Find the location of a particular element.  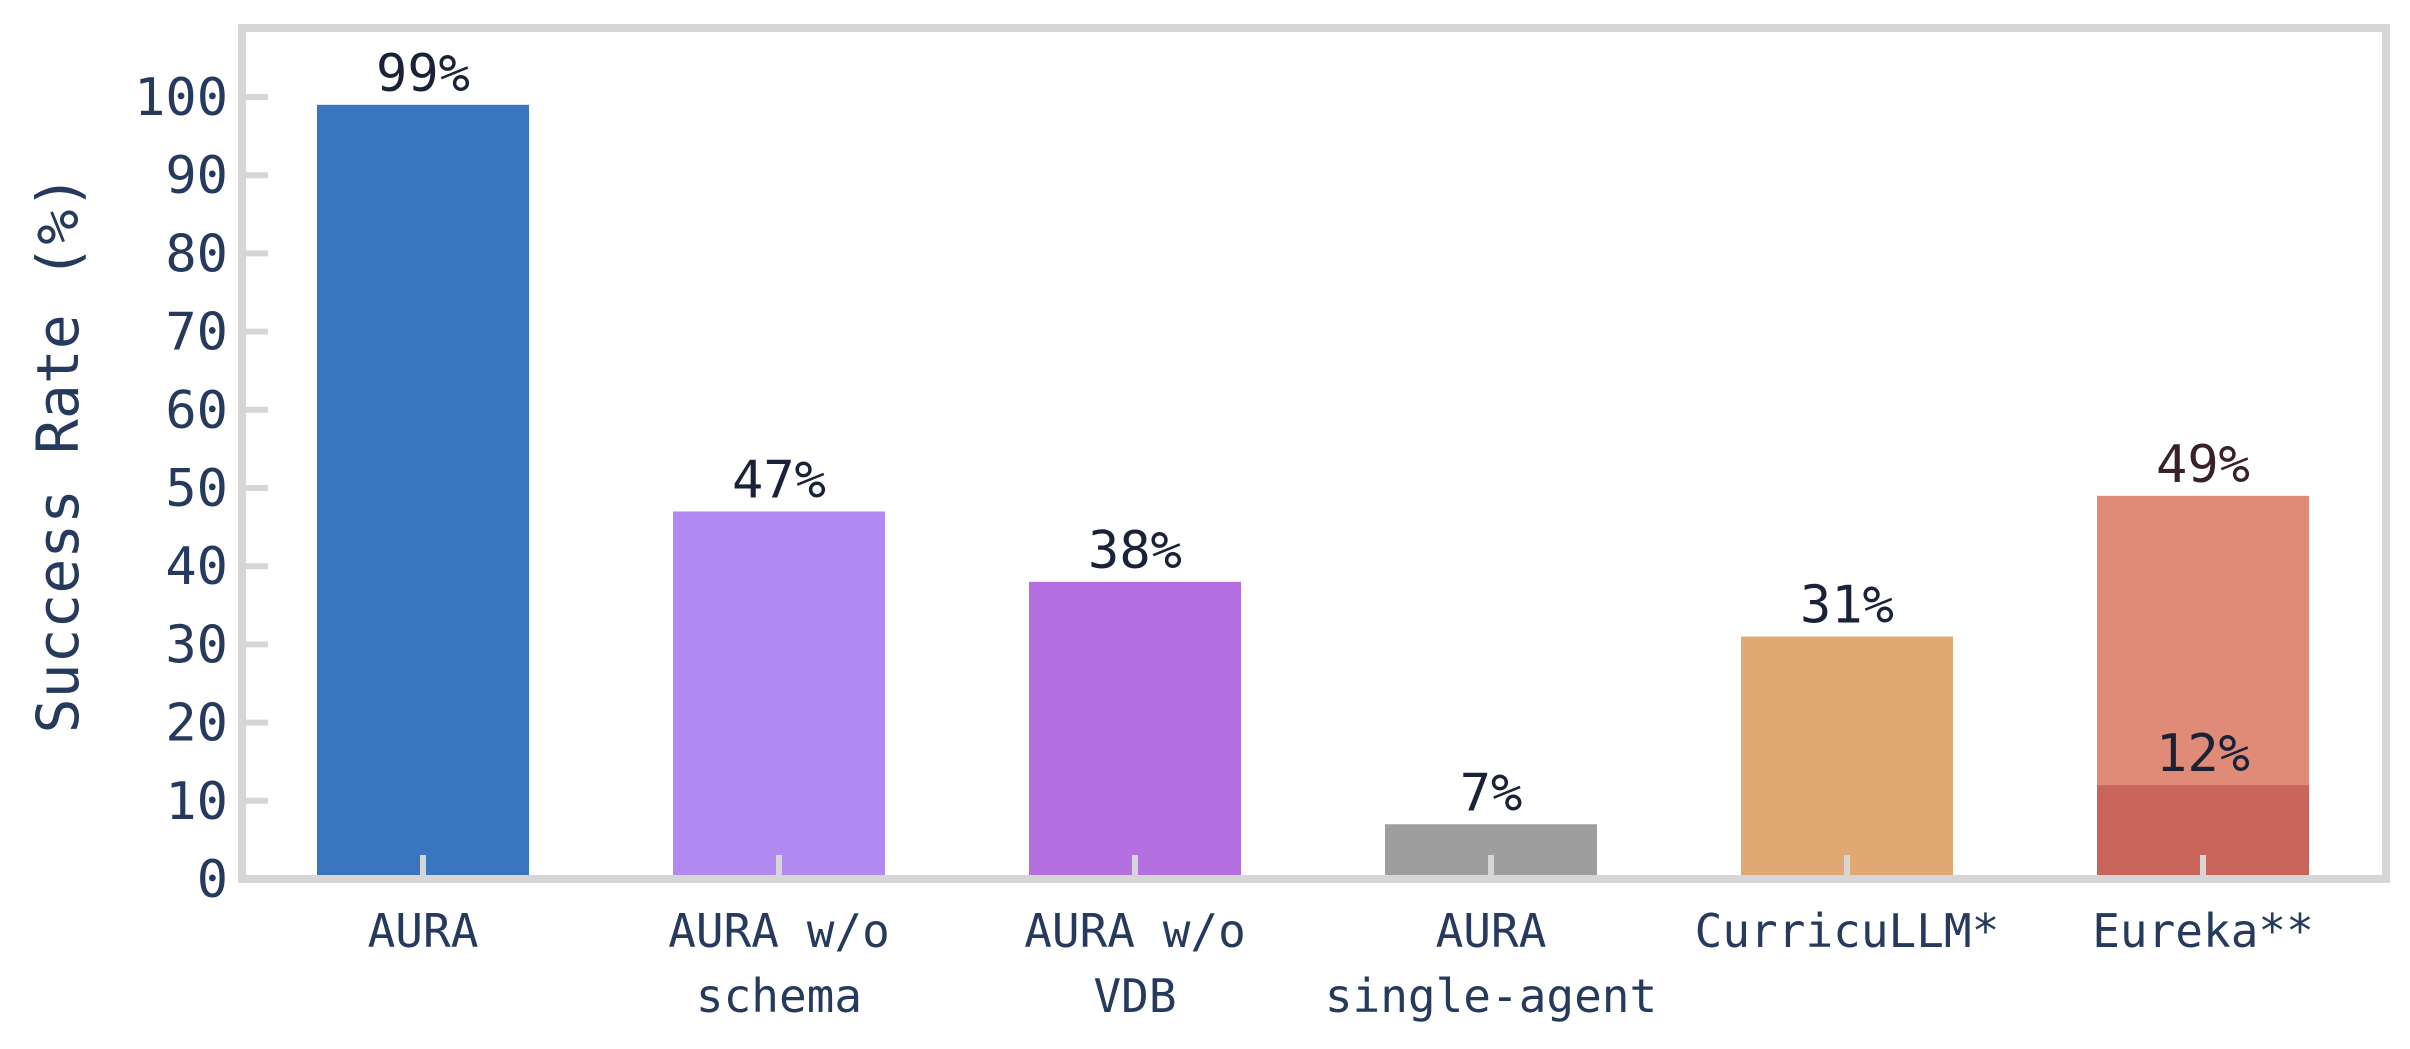

value-label-4: 31% is located at coordinates (1847, 606).